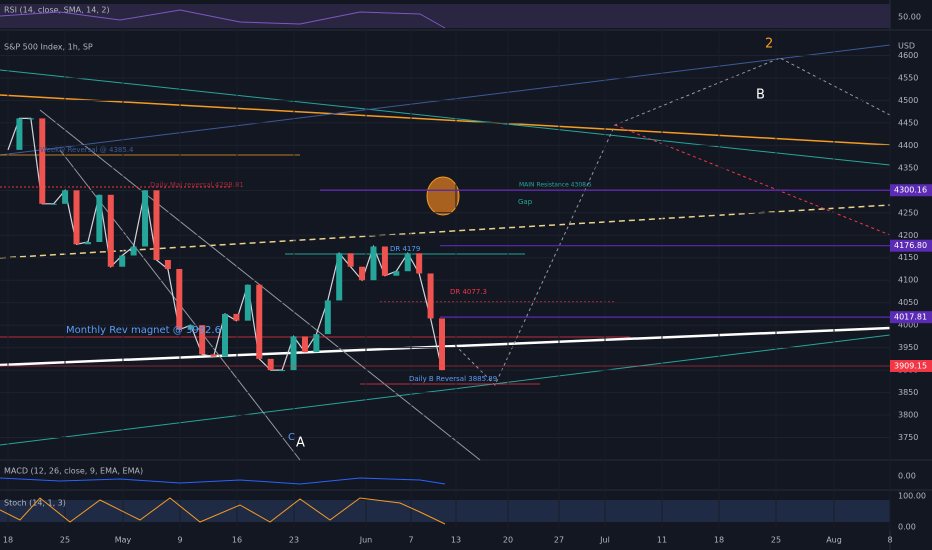 The height and width of the screenshot is (550, 932). I want to click on y-tick-label: 4250, so click(908, 212).